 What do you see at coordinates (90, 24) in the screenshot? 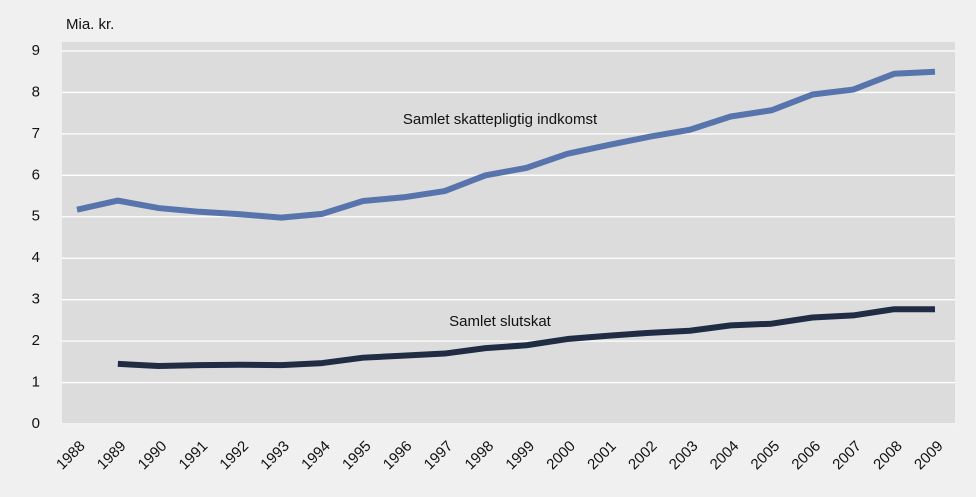
I see `y-axis-label: Mia. kr.` at bounding box center [90, 24].